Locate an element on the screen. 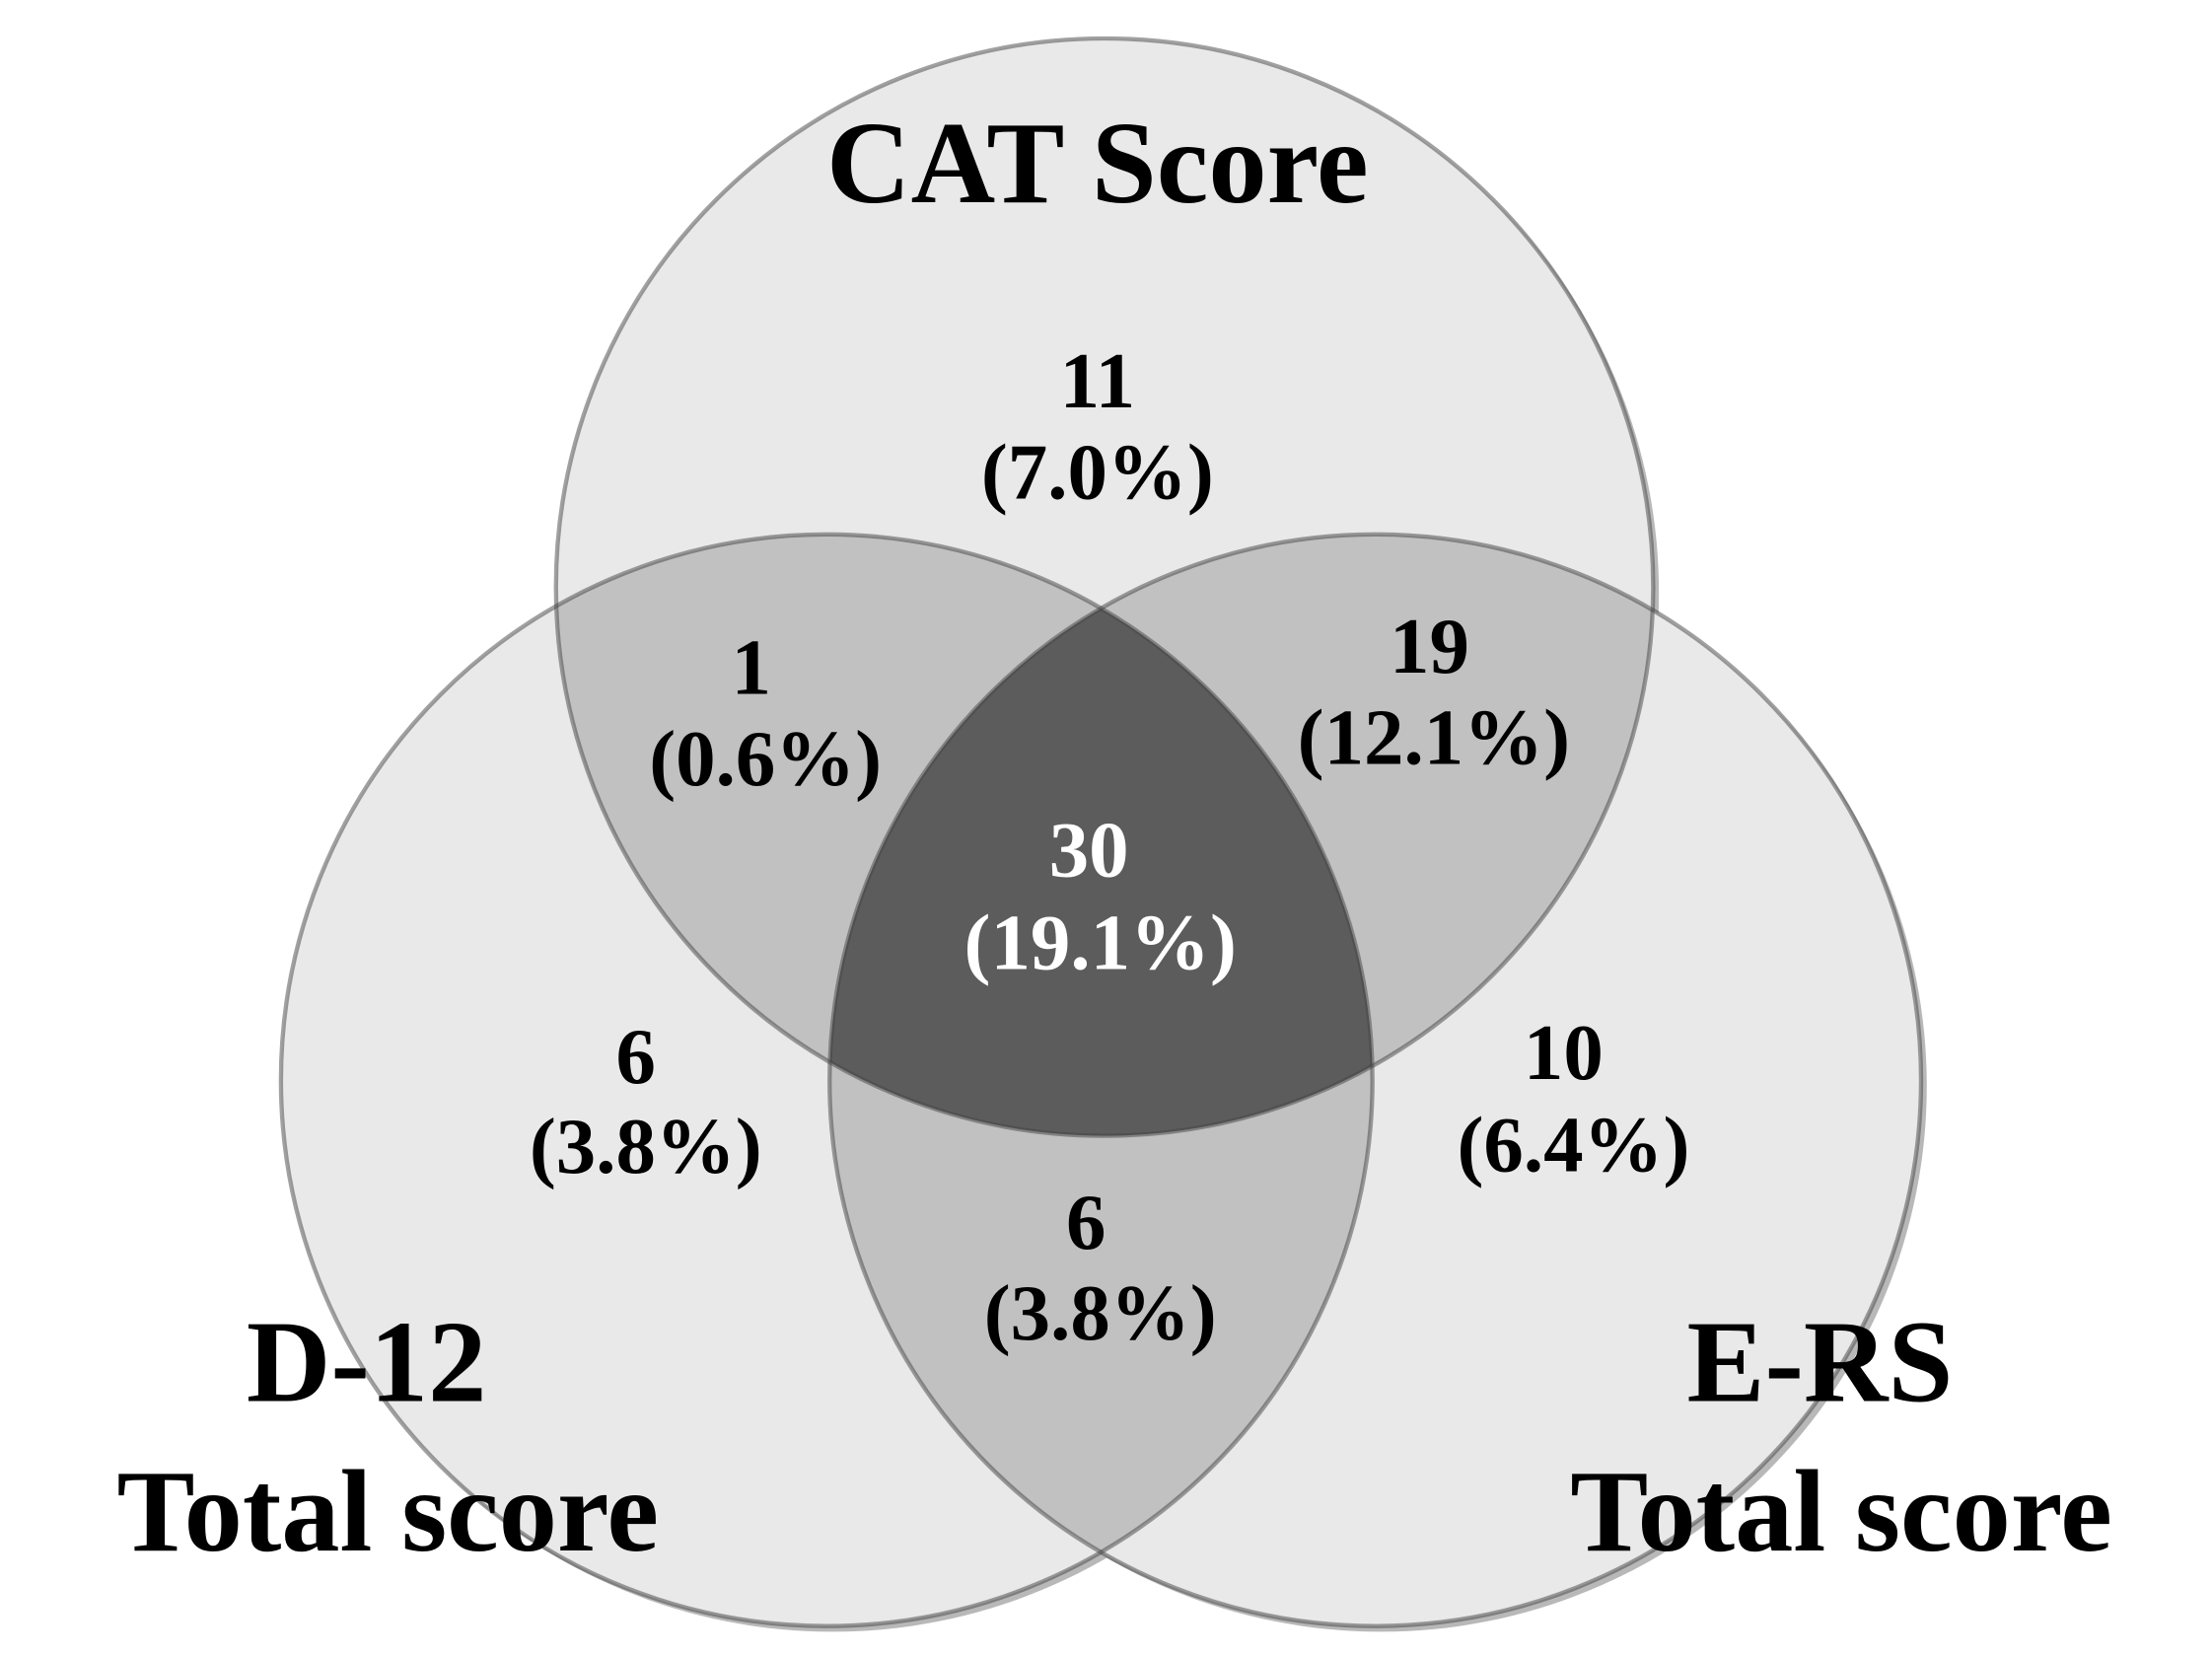 The width and height of the screenshot is (2212, 1656). set-label: D-12 is located at coordinates (366, 1361).